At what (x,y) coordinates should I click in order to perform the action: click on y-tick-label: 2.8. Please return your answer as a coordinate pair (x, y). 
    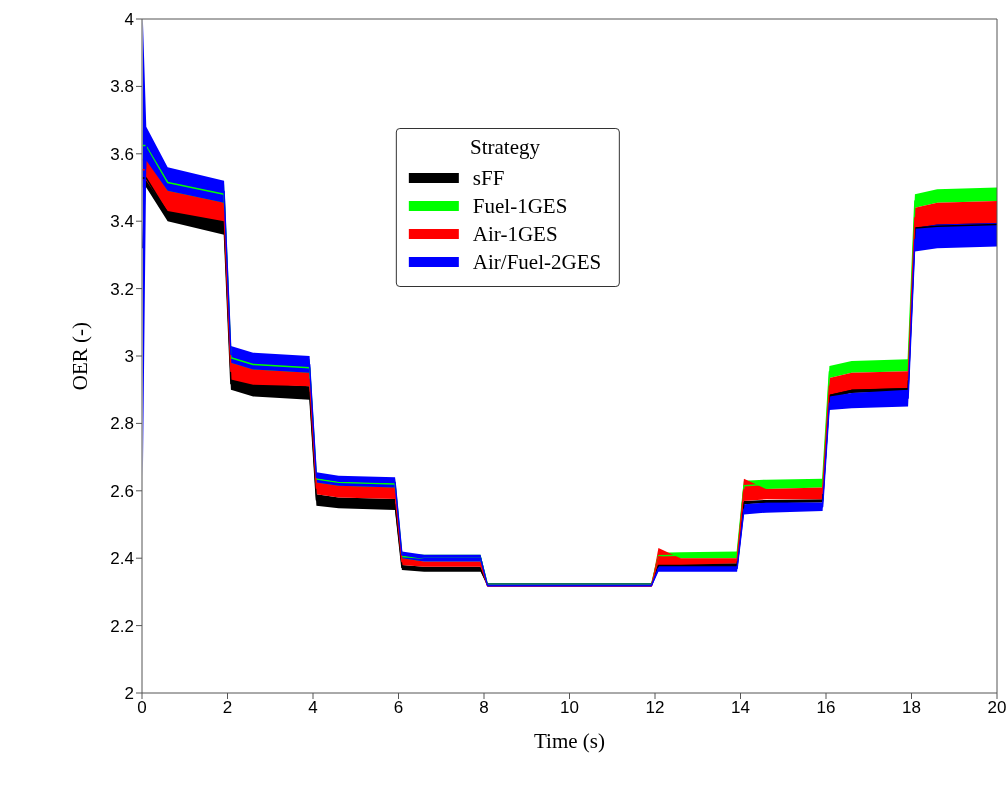
    Looking at the image, I should click on (122, 424).